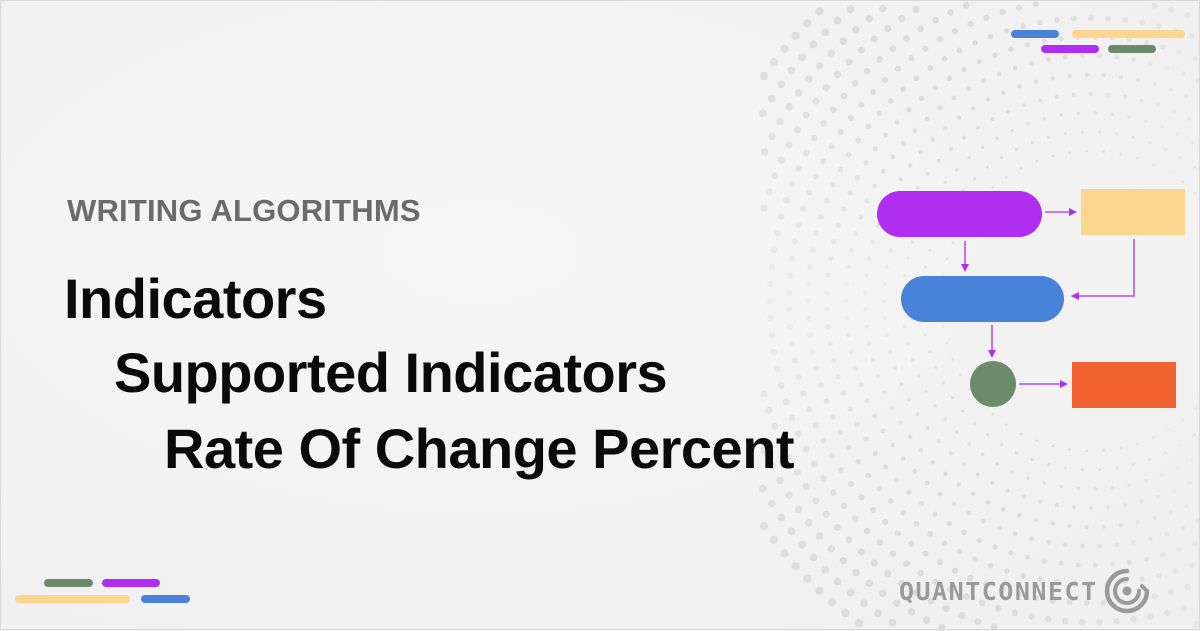 This screenshot has height=631, width=1200. What do you see at coordinates (72, 599) in the screenshot?
I see `decor-pill-yellow-bottom` at bounding box center [72, 599].